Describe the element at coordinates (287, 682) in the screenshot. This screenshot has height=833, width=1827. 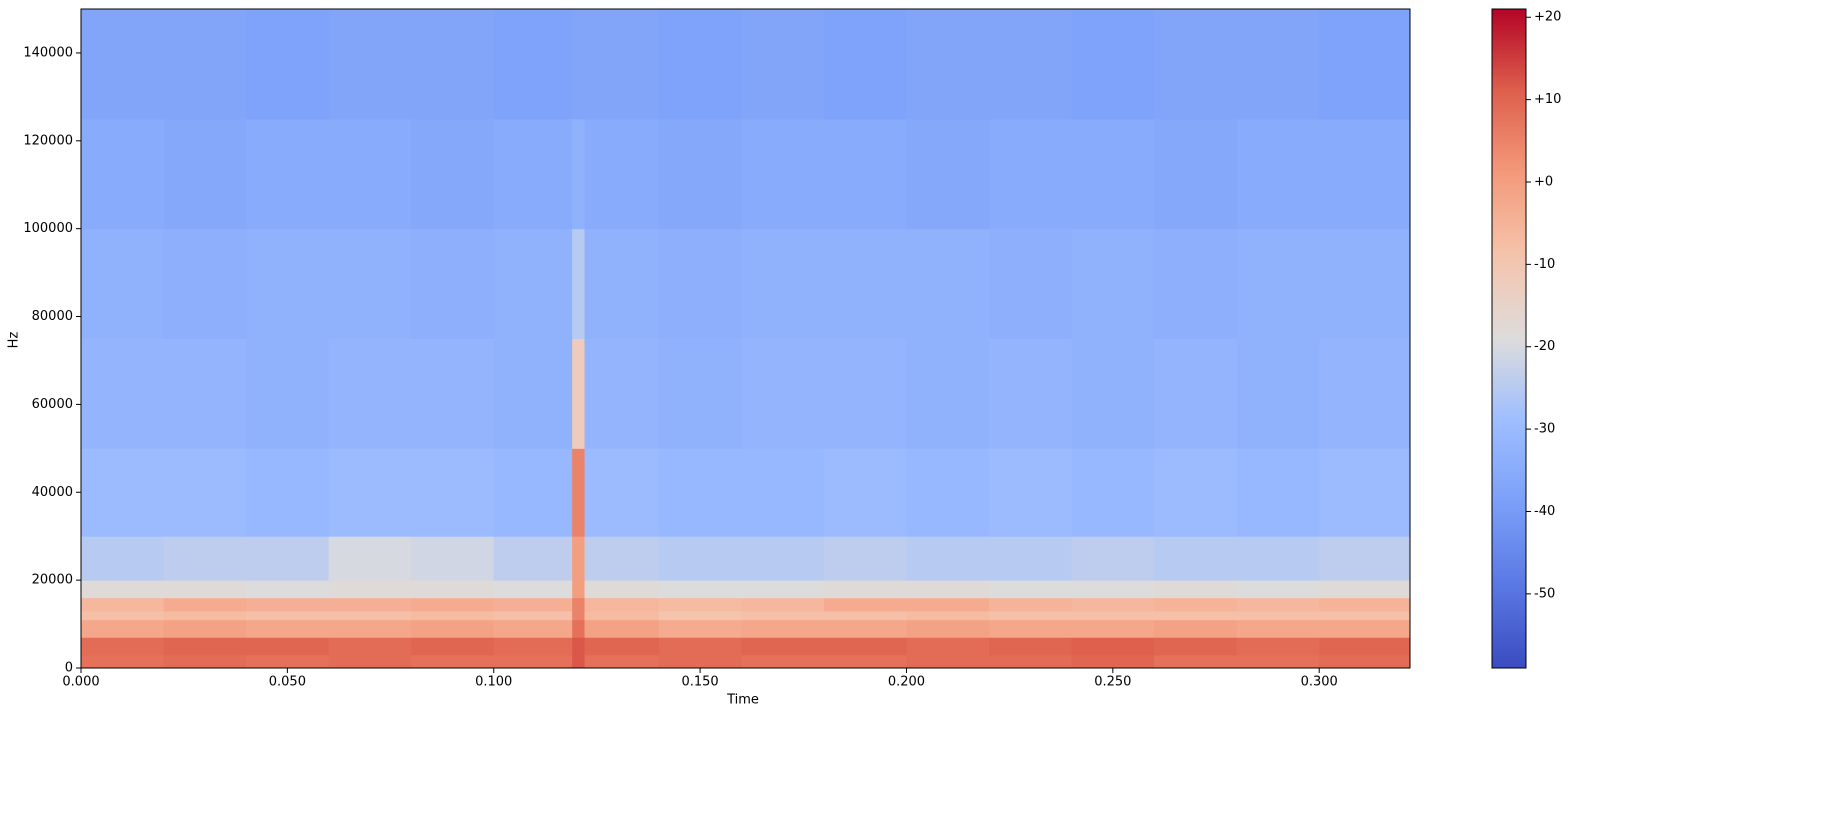
I see `x-tick-label: 0.050` at that location.